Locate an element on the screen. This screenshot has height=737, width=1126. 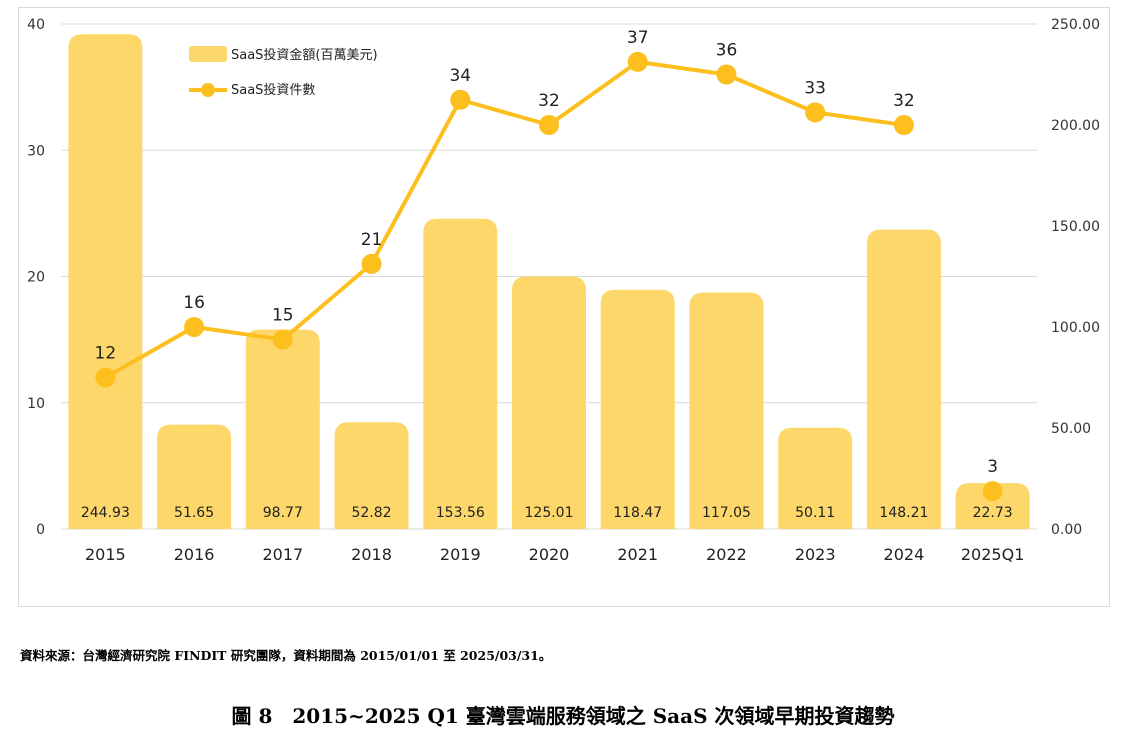
bar-value-label: 153.56 is located at coordinates (460, 513).